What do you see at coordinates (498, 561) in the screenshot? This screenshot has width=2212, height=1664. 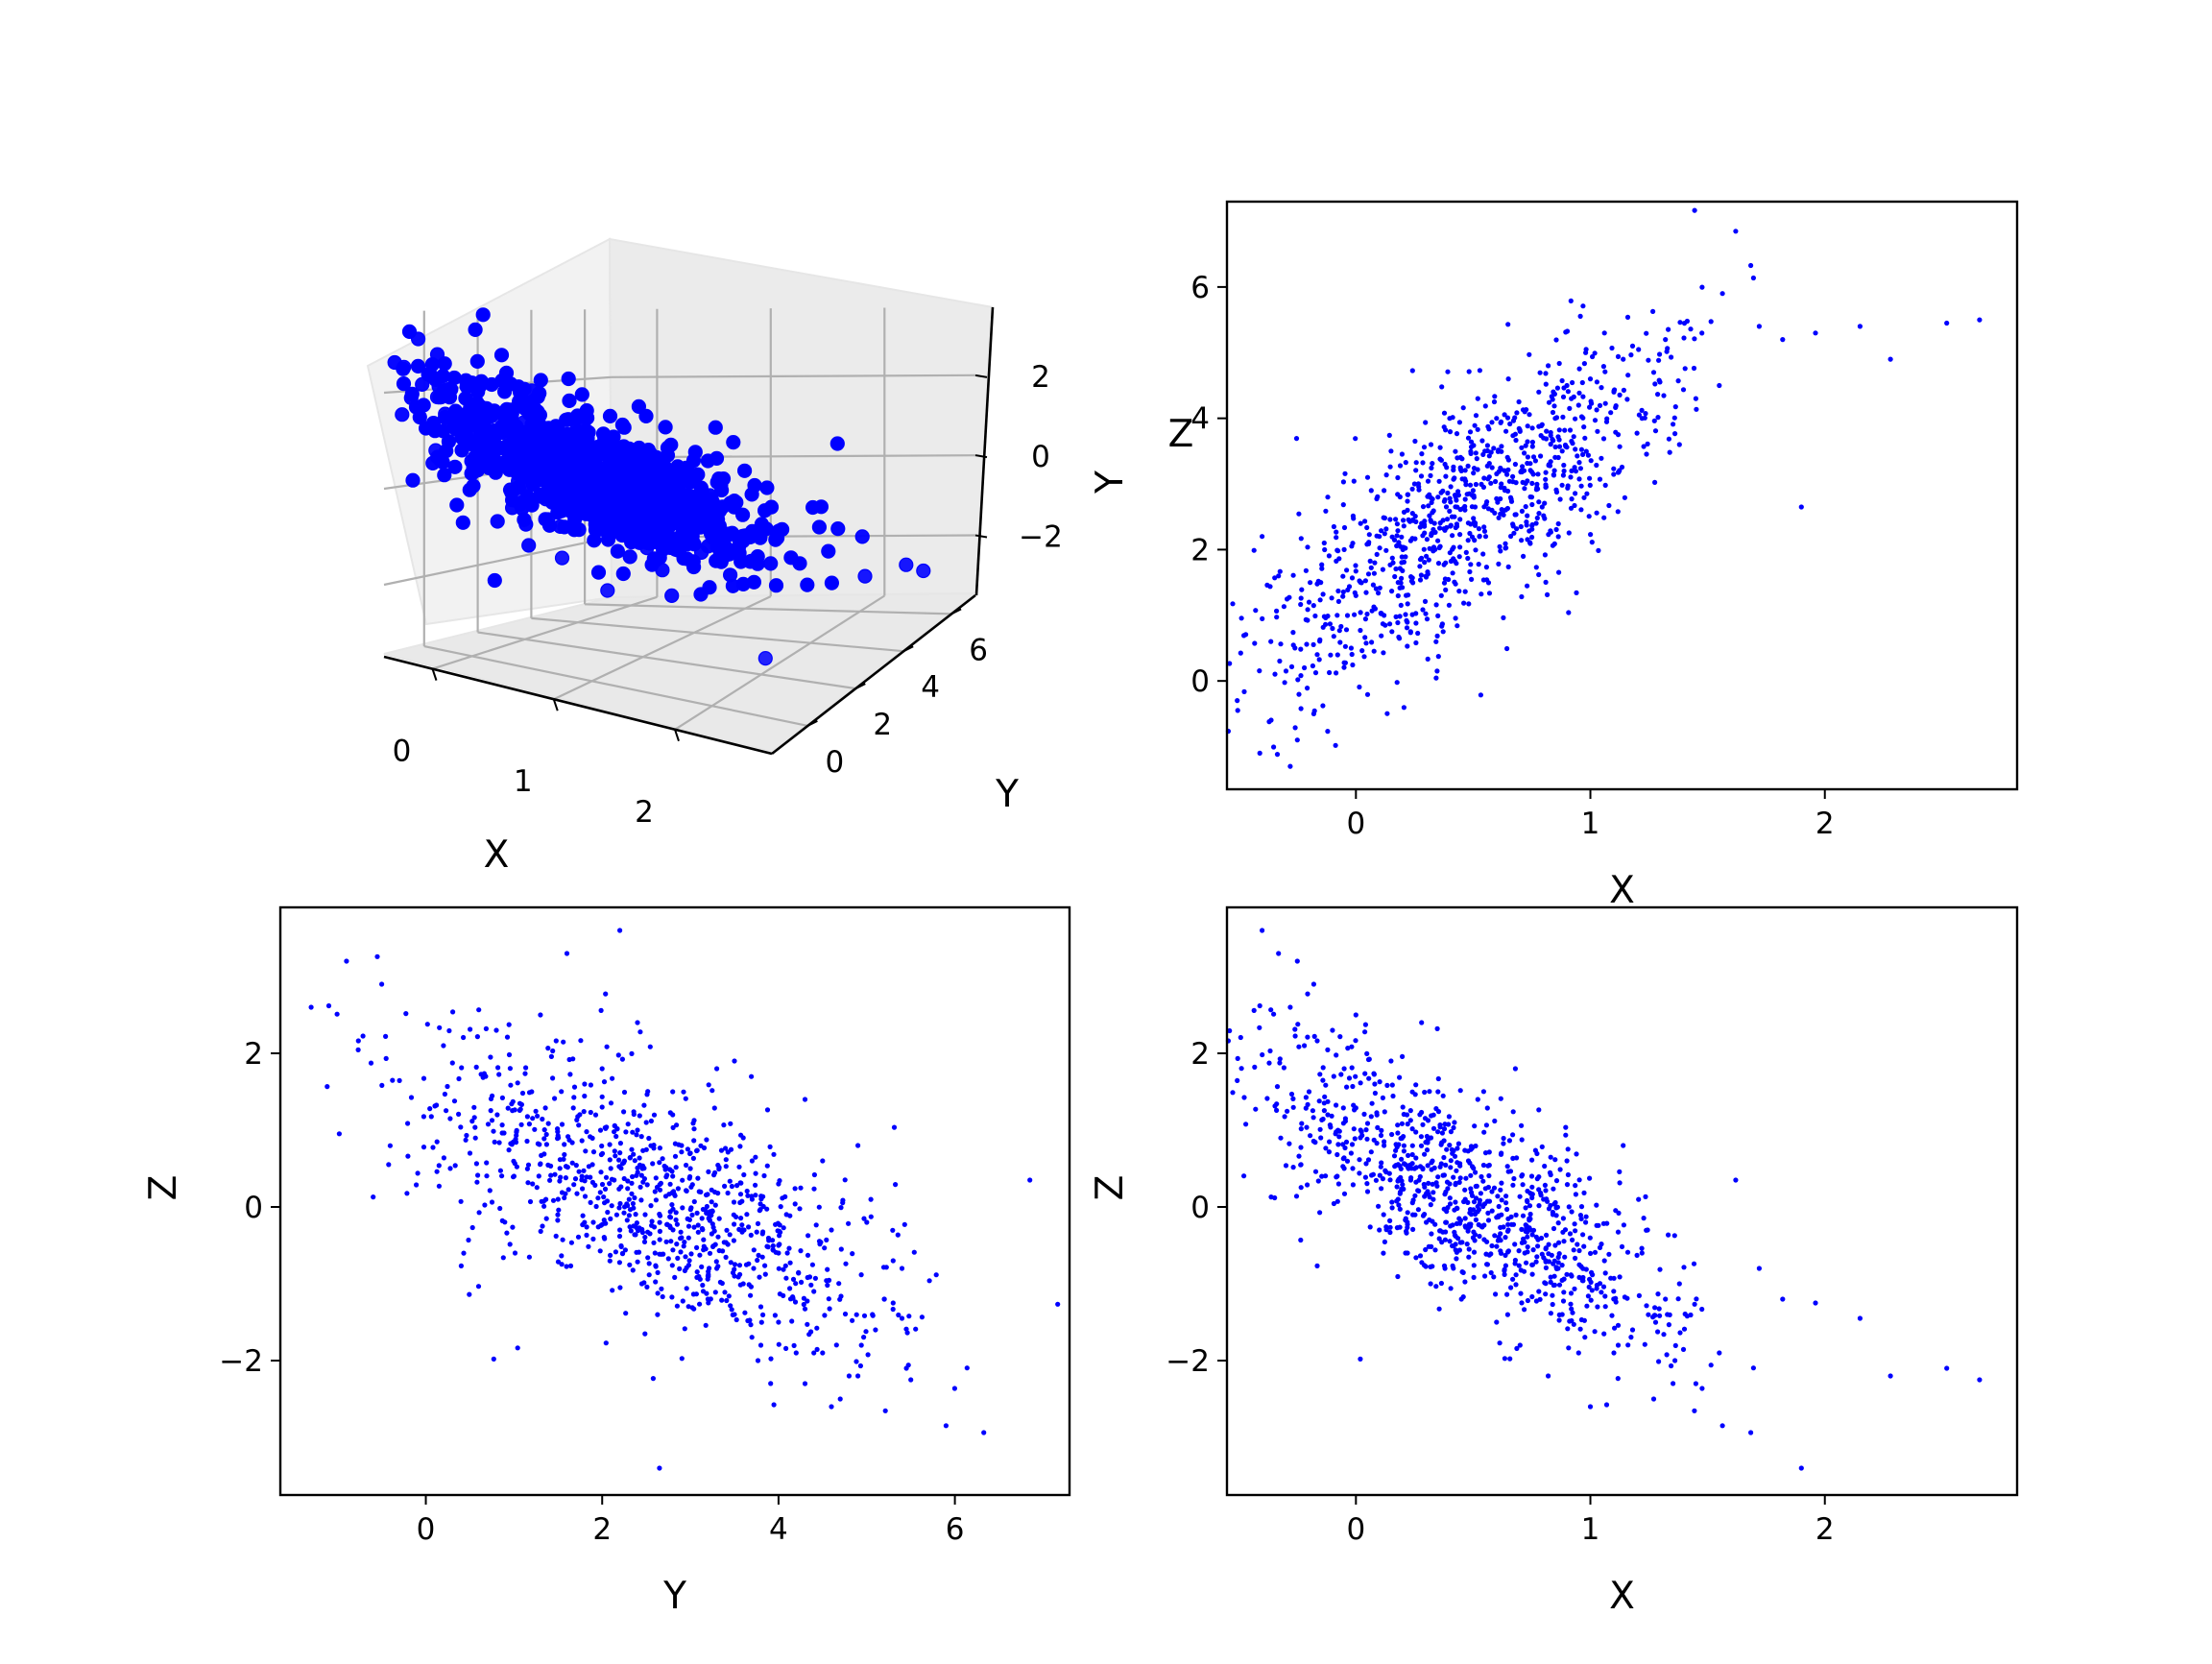 I see `grid-line-3d` at bounding box center [498, 561].